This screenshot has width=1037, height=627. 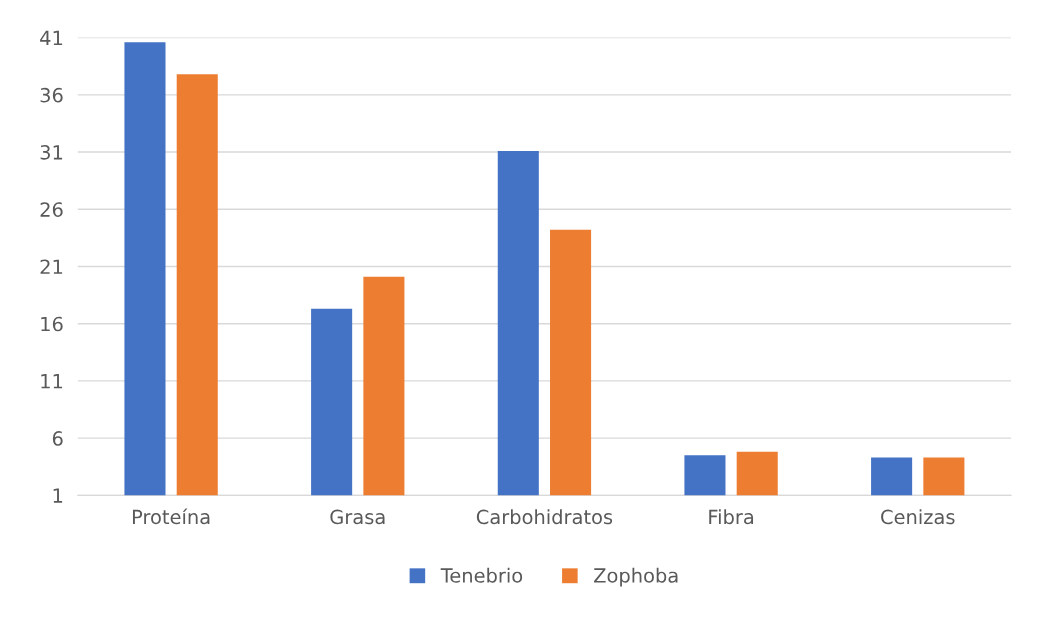 What do you see at coordinates (51, 266) in the screenshot?
I see `y-tick-label: 21` at bounding box center [51, 266].